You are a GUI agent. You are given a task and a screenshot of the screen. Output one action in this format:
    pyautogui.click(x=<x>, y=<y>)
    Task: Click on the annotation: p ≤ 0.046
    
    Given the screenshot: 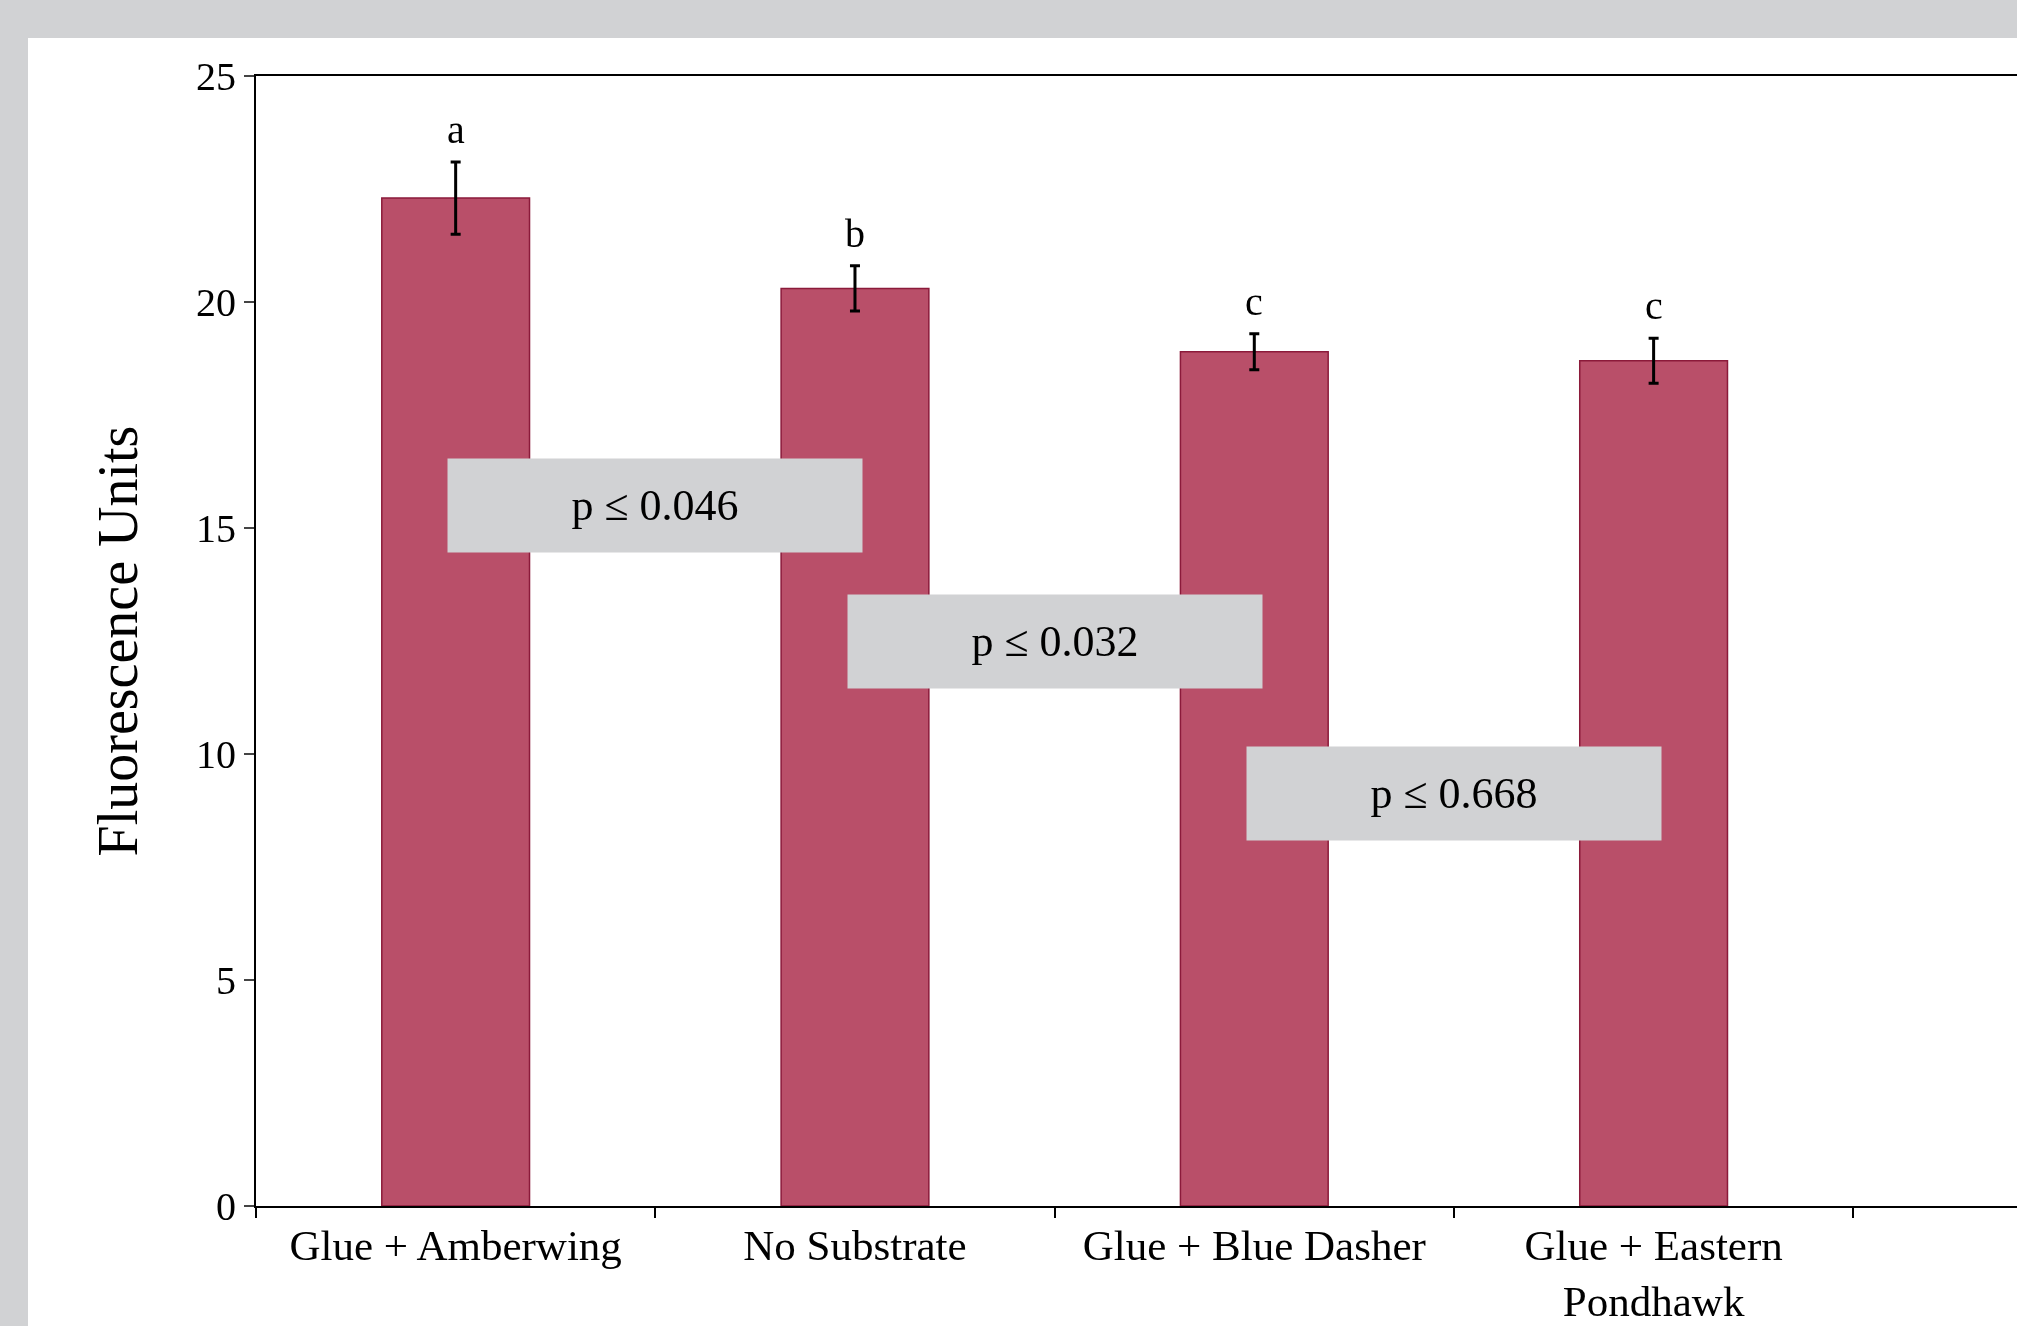 What is the action you would take?
    pyautogui.click(x=655, y=505)
    